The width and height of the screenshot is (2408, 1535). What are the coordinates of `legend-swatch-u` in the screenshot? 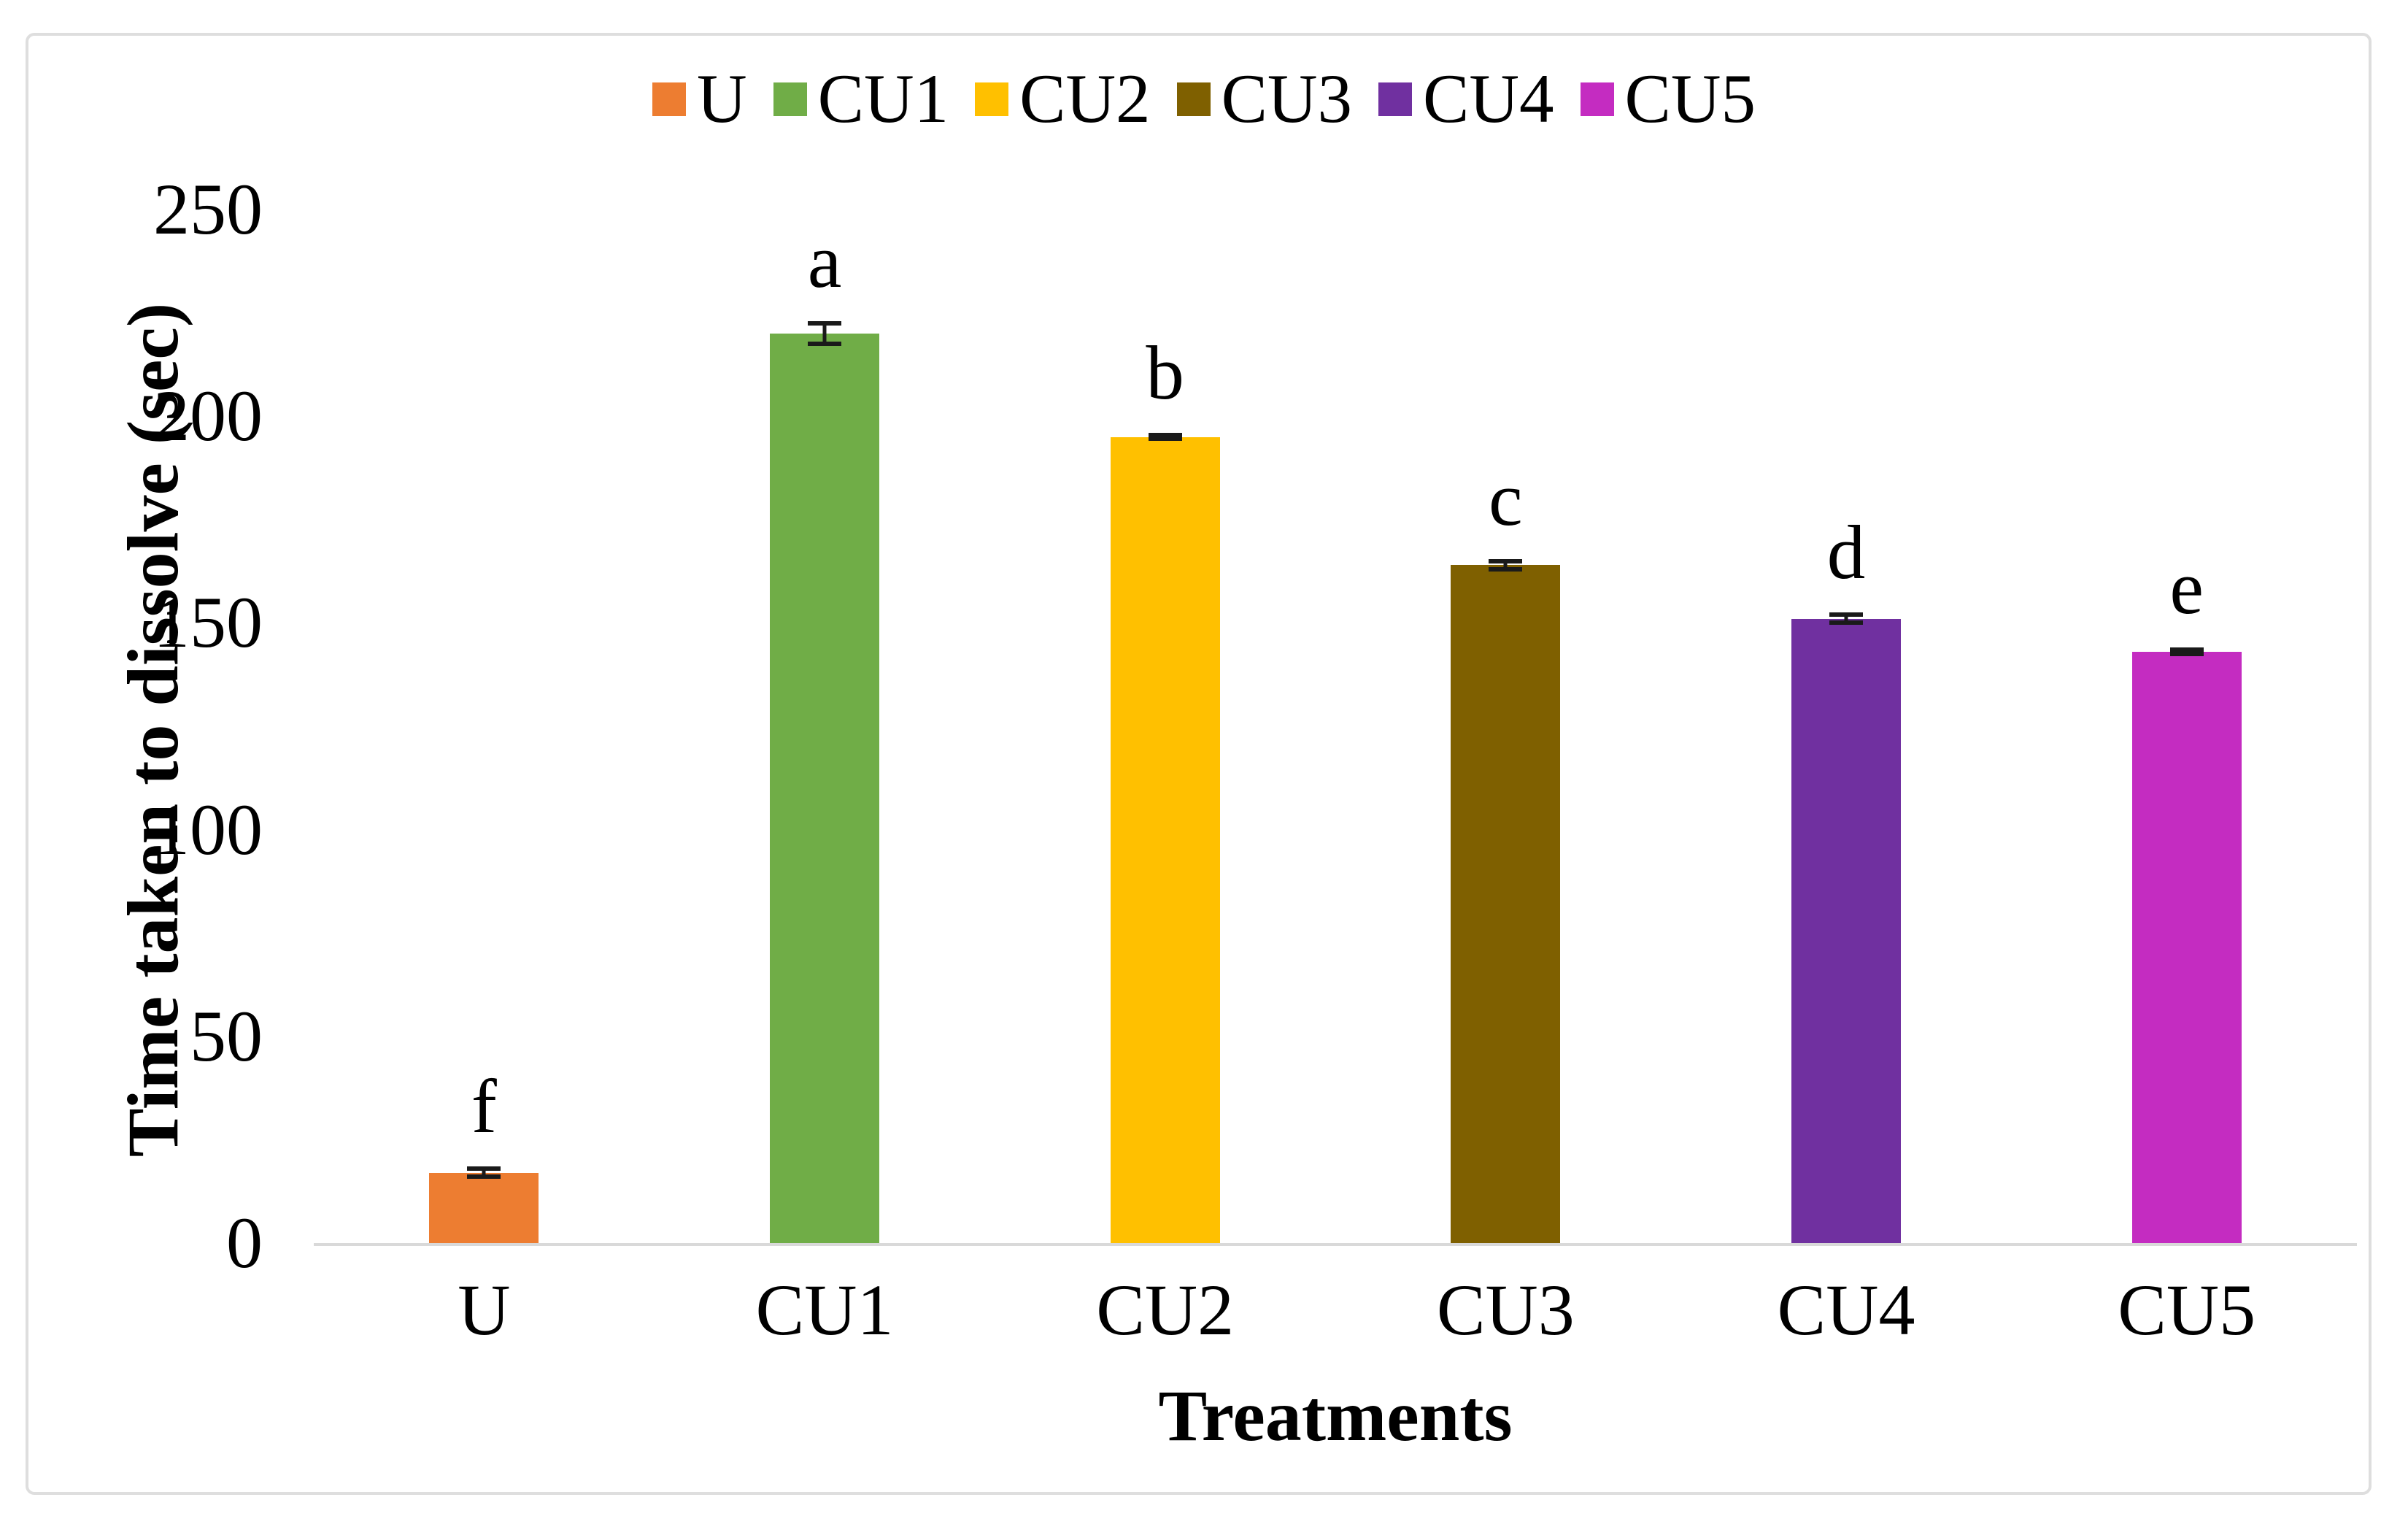 It's located at (669, 99).